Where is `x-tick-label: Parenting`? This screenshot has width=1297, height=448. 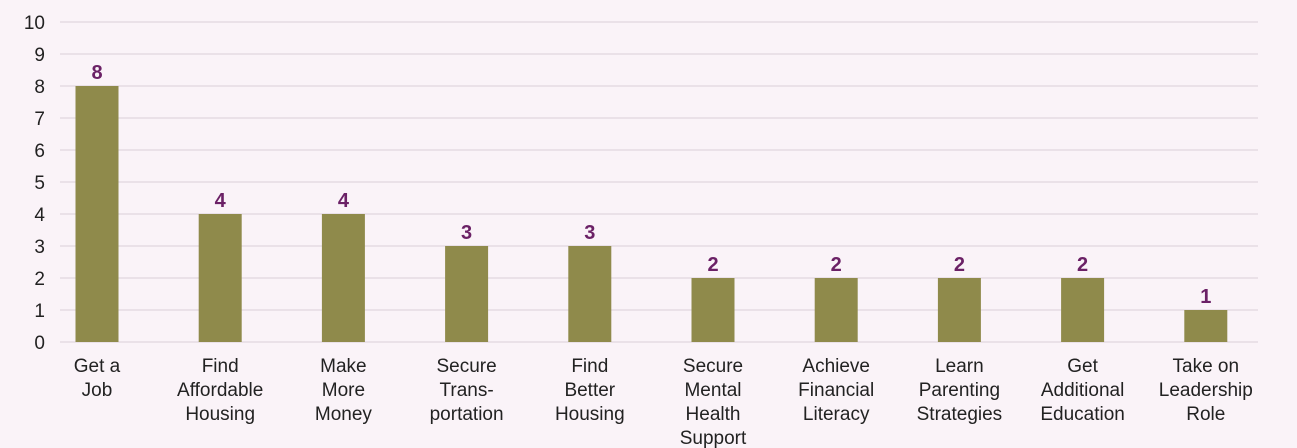 x-tick-label: Parenting is located at coordinates (959, 390).